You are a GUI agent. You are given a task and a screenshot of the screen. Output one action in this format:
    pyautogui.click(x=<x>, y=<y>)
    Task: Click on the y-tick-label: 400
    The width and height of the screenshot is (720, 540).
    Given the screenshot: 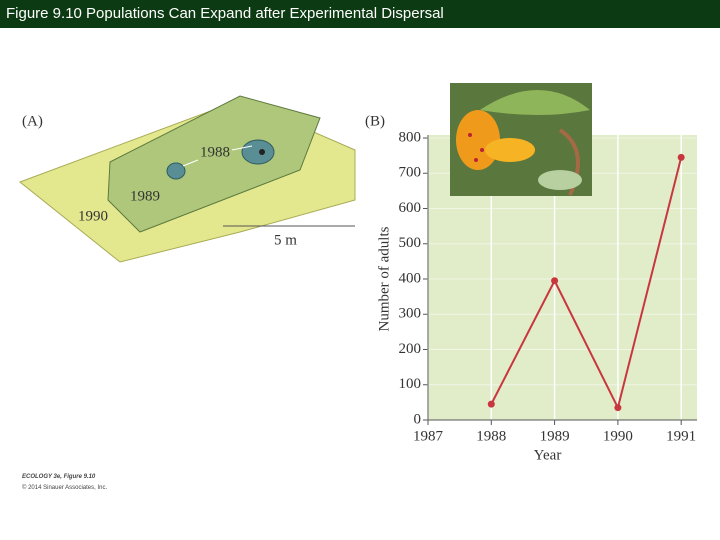 What is the action you would take?
    pyautogui.click(x=410, y=278)
    